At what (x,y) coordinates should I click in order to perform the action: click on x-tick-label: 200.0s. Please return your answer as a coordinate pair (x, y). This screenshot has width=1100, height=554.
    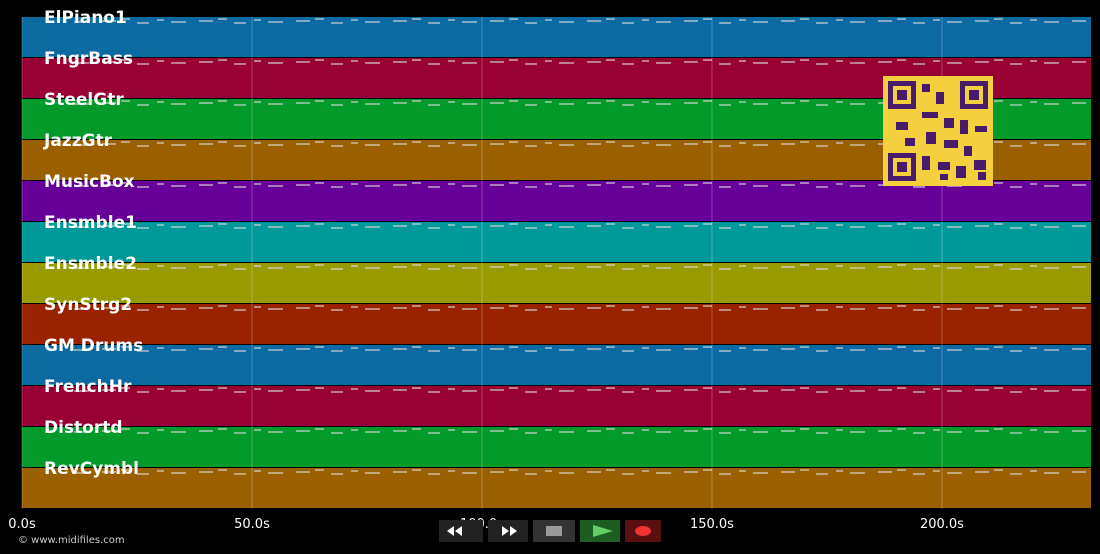
    Looking at the image, I should click on (942, 524).